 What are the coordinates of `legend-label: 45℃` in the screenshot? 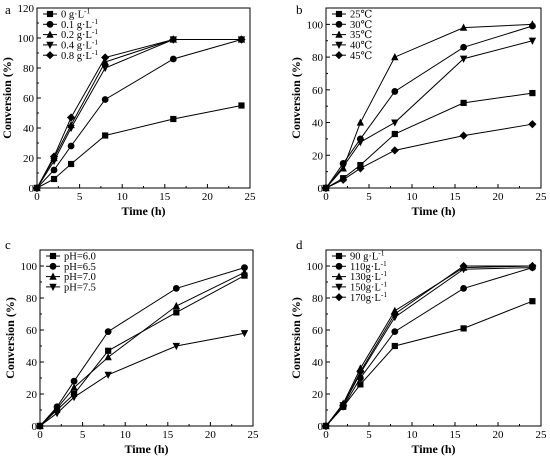 It's located at (361, 56).